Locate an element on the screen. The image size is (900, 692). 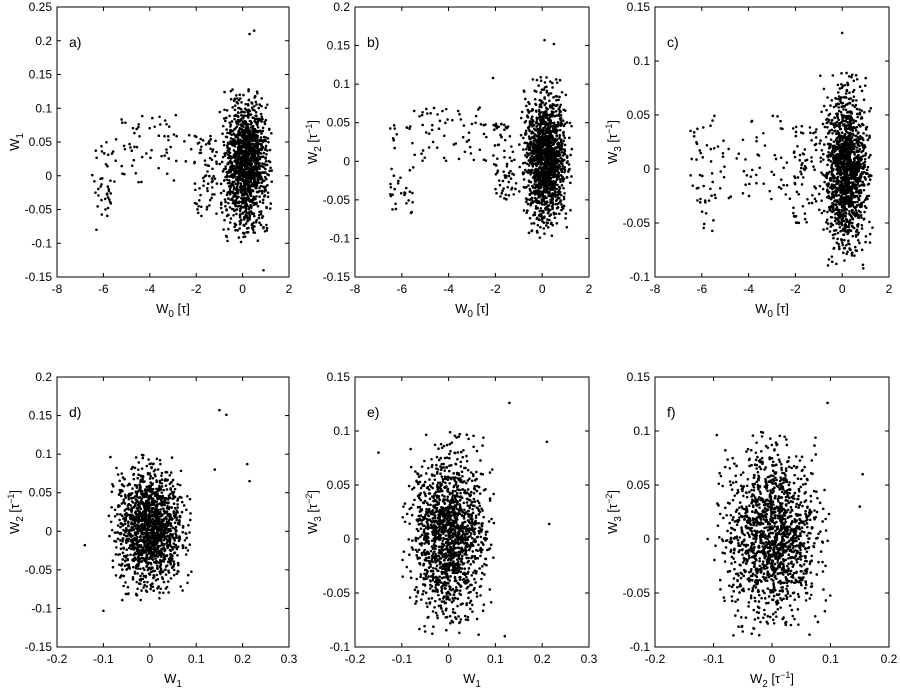
x-tick-label: 0 is located at coordinates (842, 289).